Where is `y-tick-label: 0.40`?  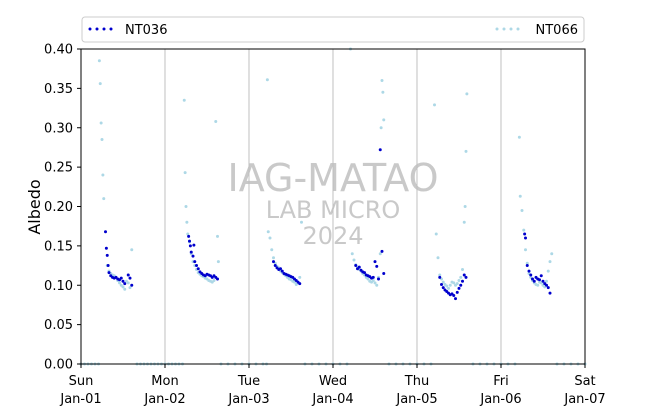 y-tick-label: 0.40 is located at coordinates (58, 50).